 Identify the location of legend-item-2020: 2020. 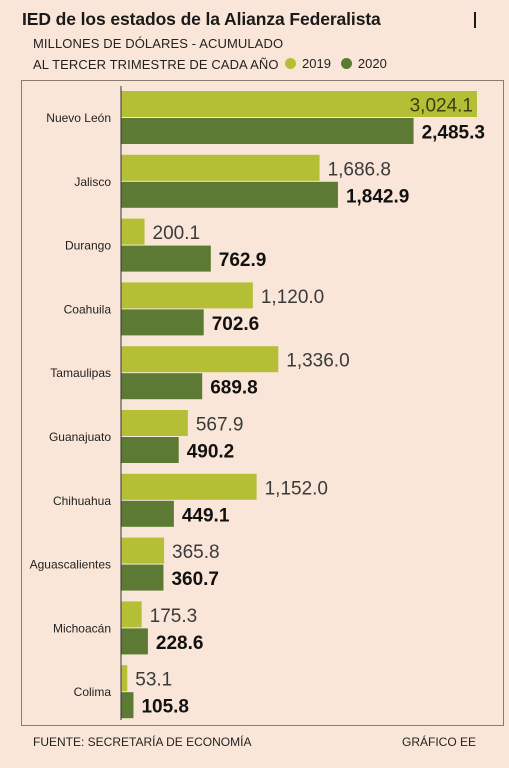
(363, 63).